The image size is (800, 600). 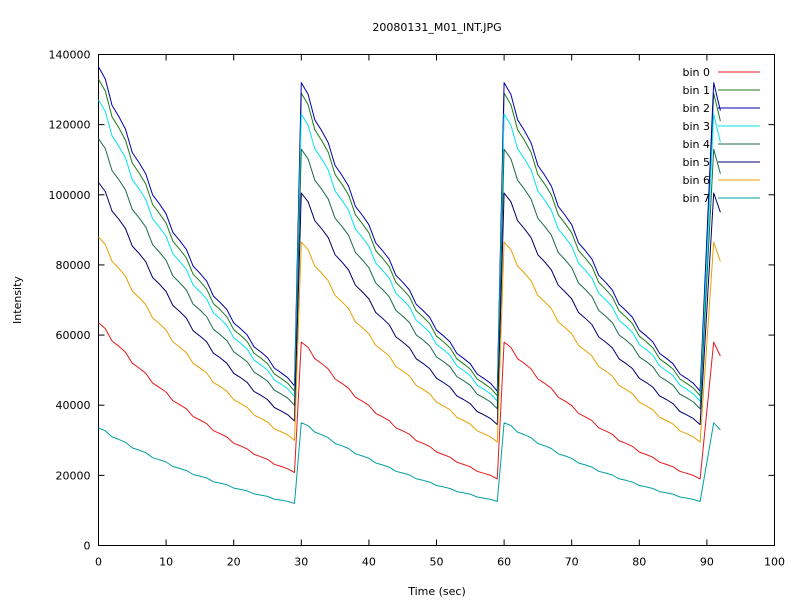 I want to click on y-tick-label: 40000, so click(x=73, y=405).